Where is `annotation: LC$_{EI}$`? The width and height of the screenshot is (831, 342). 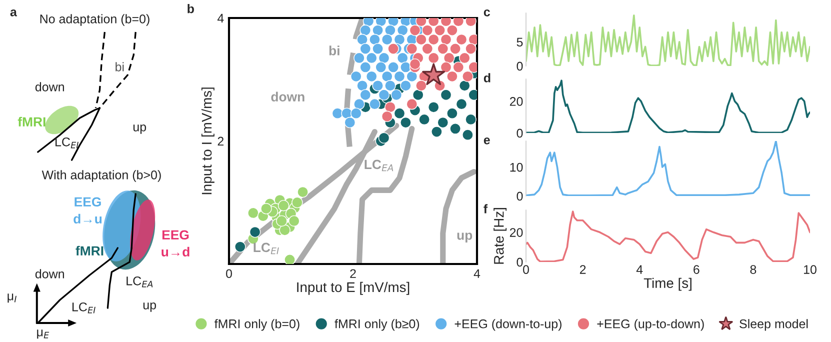 annotation: LC$_{EI}$ is located at coordinates (266, 248).